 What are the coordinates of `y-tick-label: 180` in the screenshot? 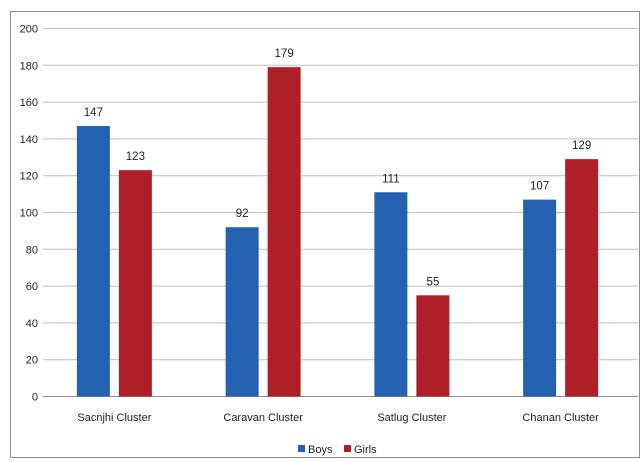 It's located at (29, 66).